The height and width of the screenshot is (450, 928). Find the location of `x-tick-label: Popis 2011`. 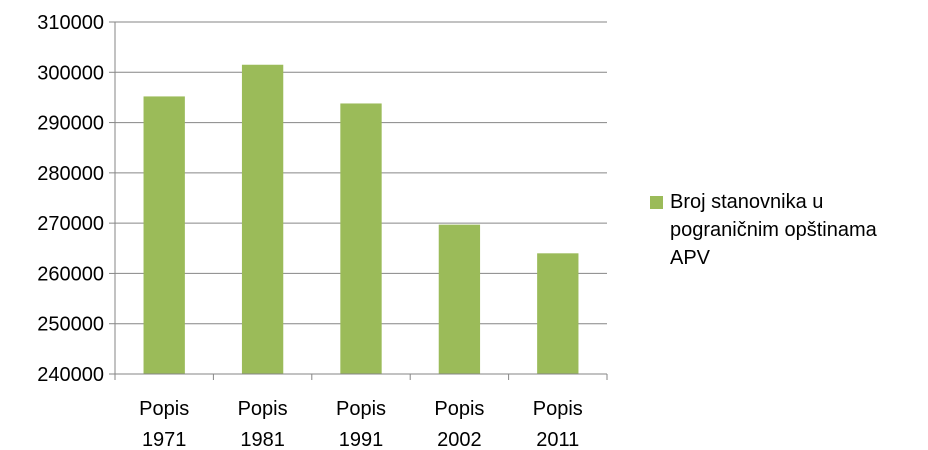

x-tick-label: Popis 2011 is located at coordinates (558, 424).